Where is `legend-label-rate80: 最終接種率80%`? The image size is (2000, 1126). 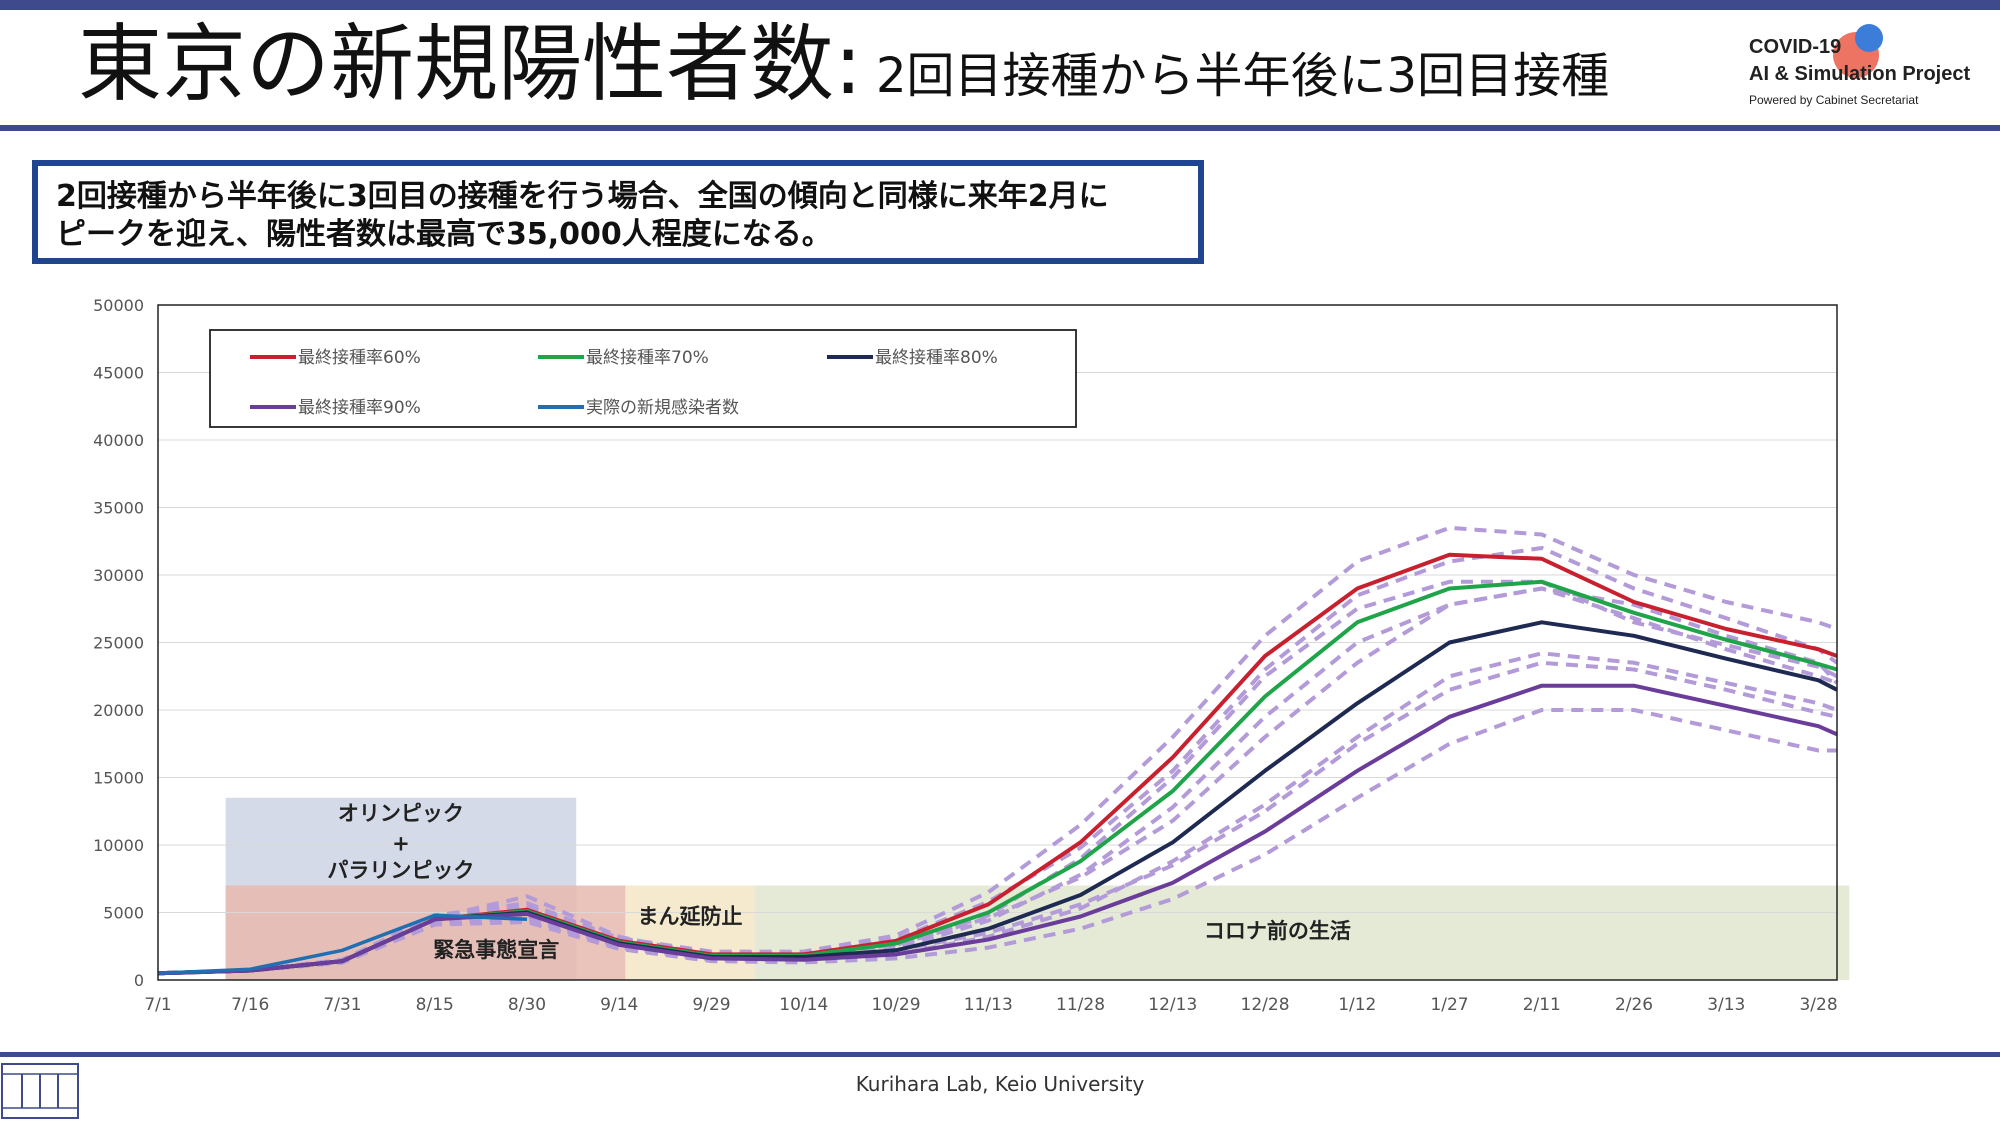
legend-label-rate80: 最終接種率80% is located at coordinates (936, 358).